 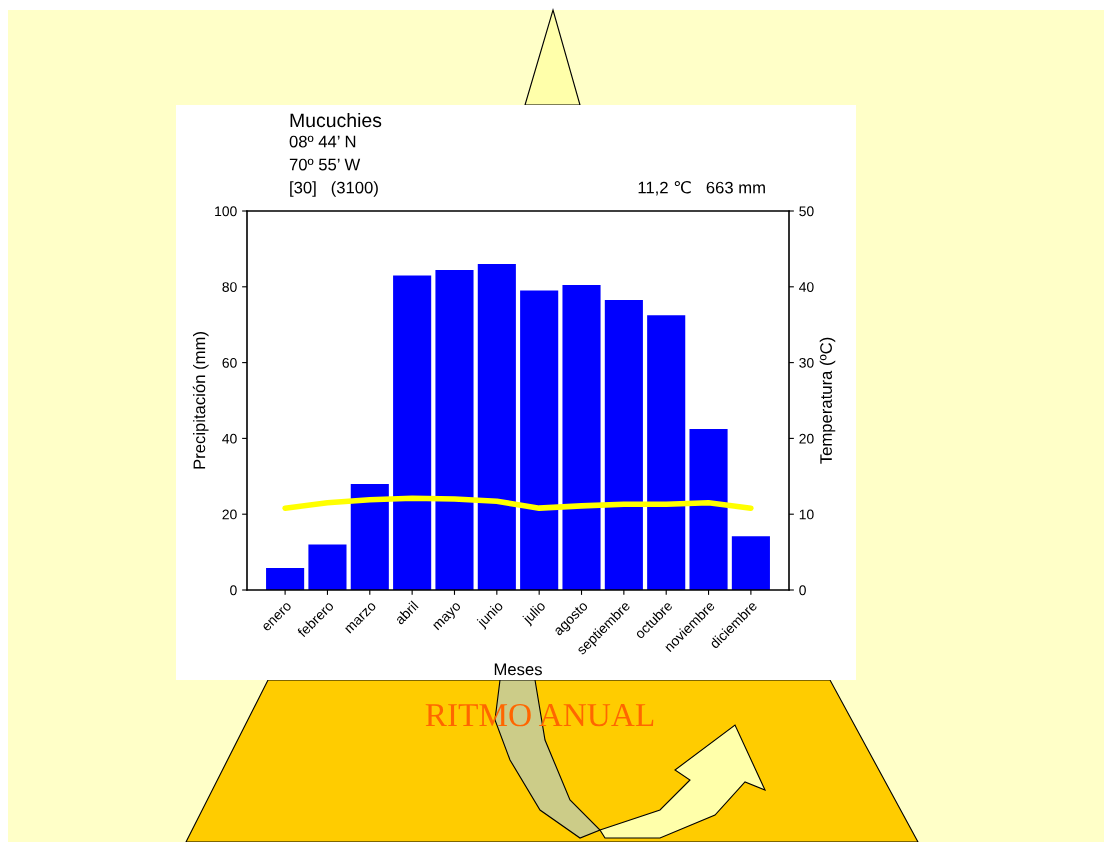 What do you see at coordinates (806, 514) in the screenshot?
I see `y2-tick-label: 10` at bounding box center [806, 514].